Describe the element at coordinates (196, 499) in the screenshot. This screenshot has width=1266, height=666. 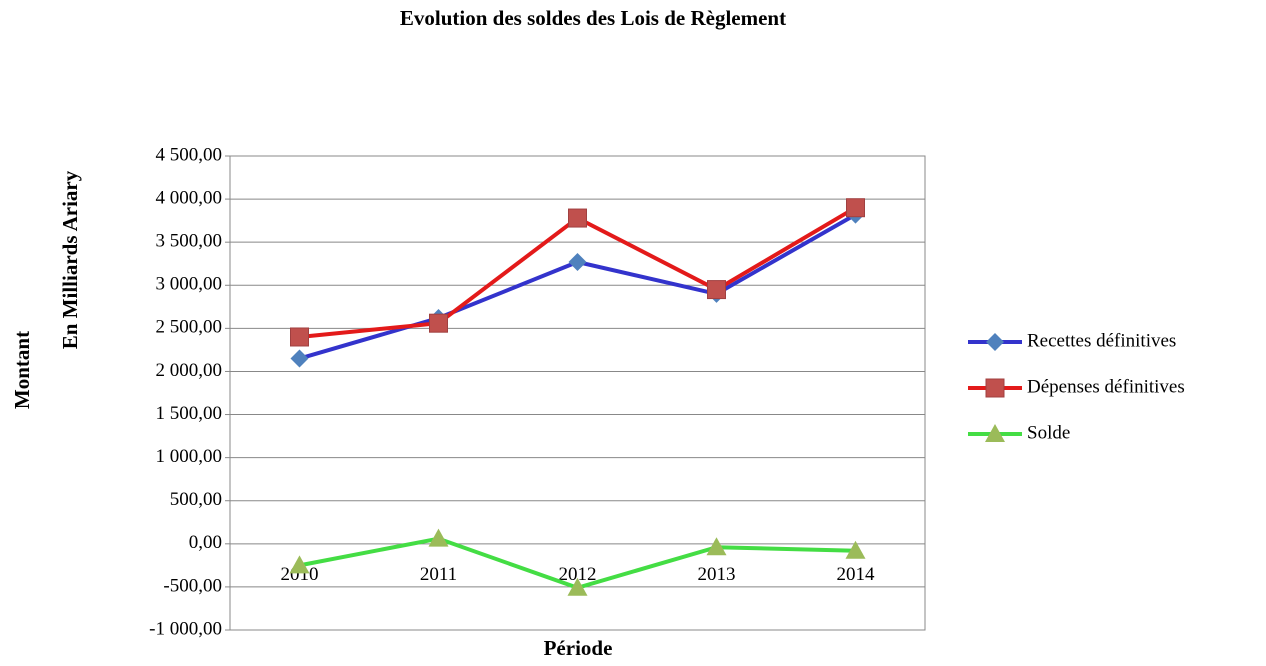
I see `y-tick-label: 500,00` at that location.